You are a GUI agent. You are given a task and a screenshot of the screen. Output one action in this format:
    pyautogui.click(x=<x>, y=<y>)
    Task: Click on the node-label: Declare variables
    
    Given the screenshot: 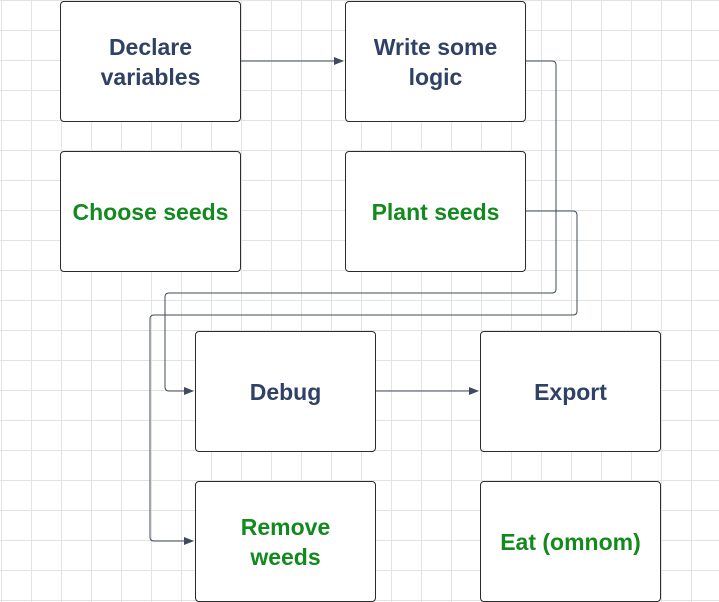 What is the action you would take?
    pyautogui.click(x=150, y=61)
    